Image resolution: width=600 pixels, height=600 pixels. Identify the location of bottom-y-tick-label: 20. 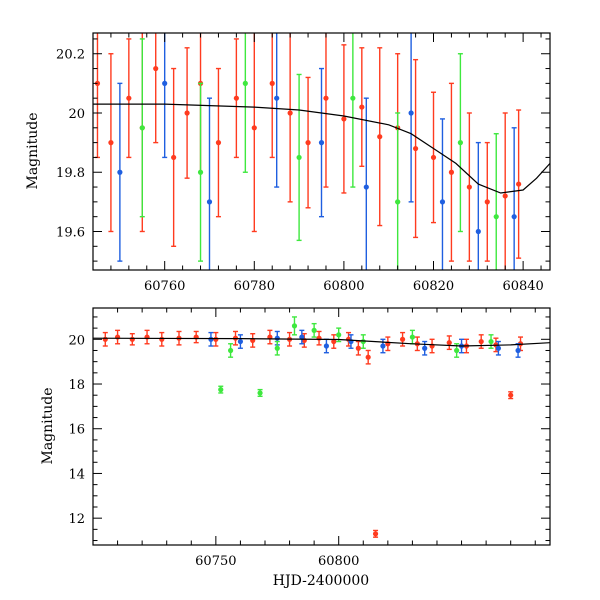
(76, 340).